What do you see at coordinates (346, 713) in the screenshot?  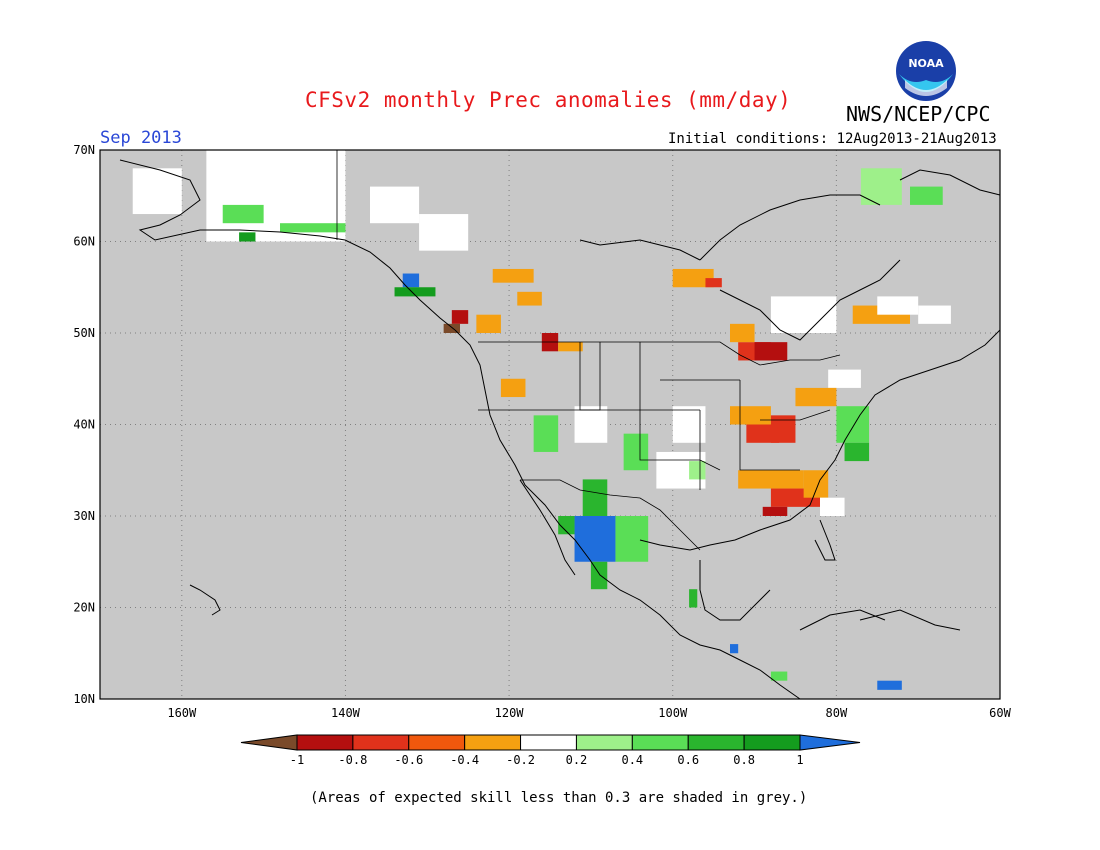 I see `lon-tick-label: 140W` at bounding box center [346, 713].